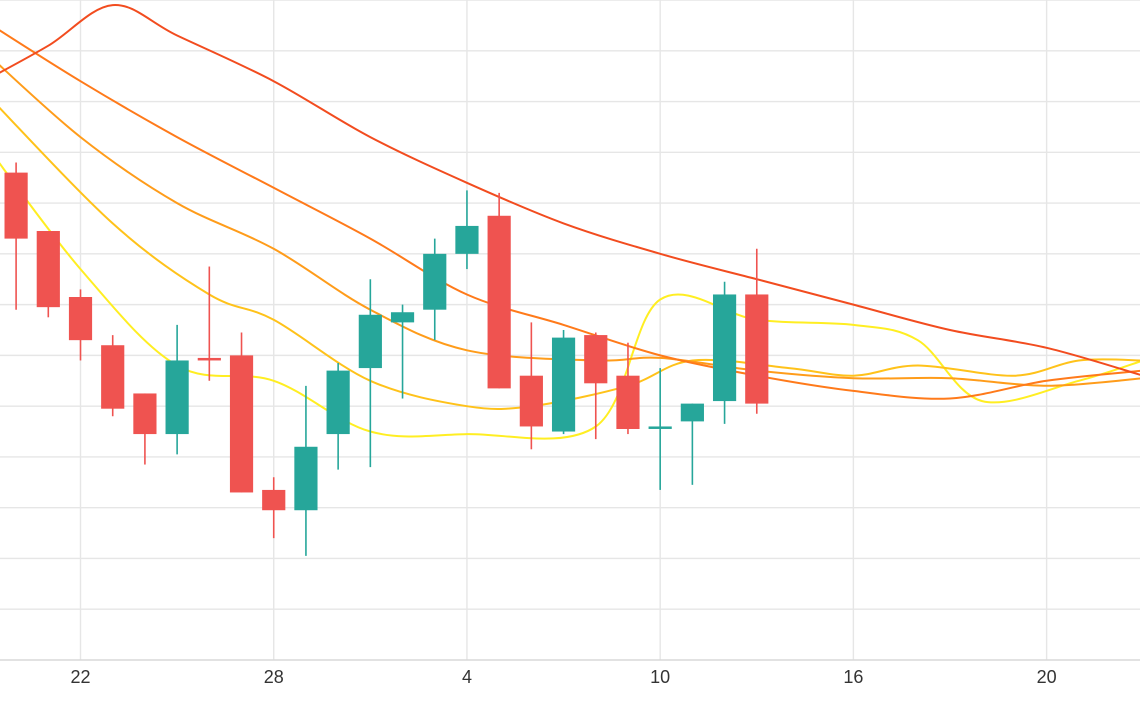 This screenshot has width=1140, height=710. What do you see at coordinates (660, 677) in the screenshot?
I see `x-tick-label: 10` at bounding box center [660, 677].